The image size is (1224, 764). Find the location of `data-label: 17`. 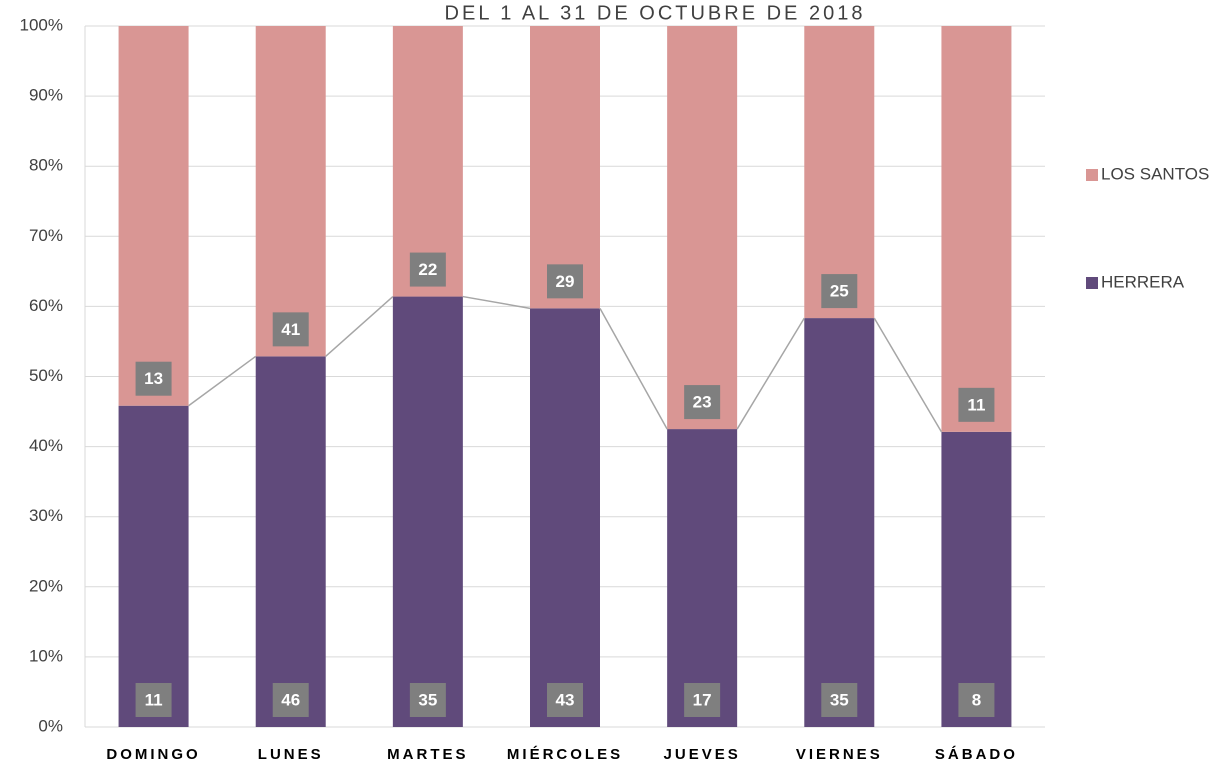

data-label: 17 is located at coordinates (702, 699).